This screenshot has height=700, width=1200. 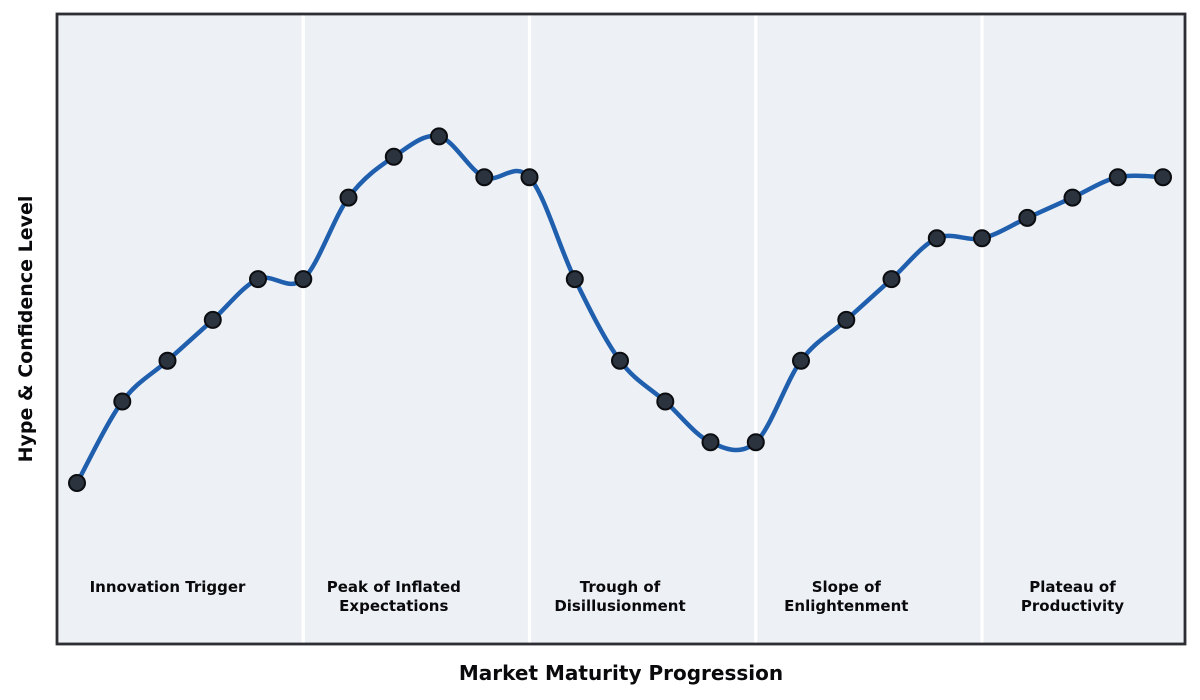 I want to click on phase-label: Innovation Trigger, so click(x=167, y=587).